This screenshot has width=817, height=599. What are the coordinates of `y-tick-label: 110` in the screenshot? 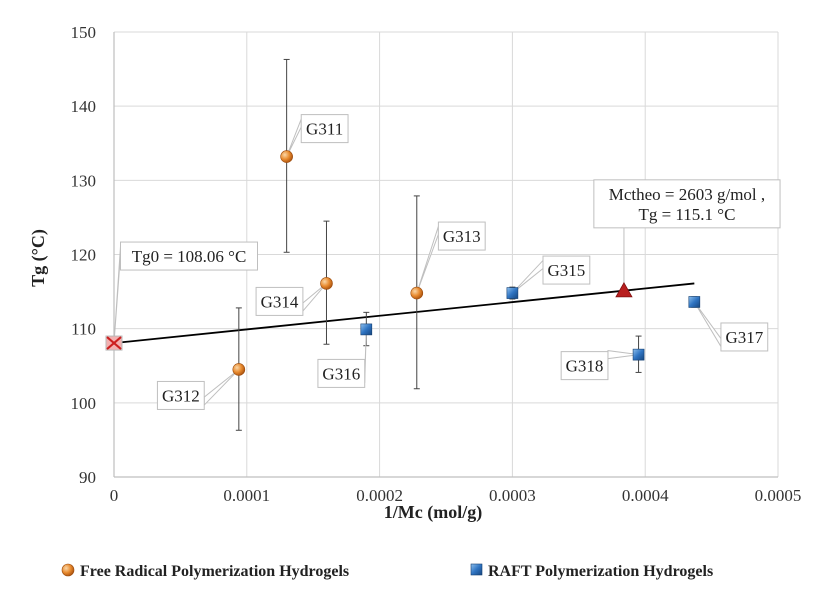 It's located at (83, 329).